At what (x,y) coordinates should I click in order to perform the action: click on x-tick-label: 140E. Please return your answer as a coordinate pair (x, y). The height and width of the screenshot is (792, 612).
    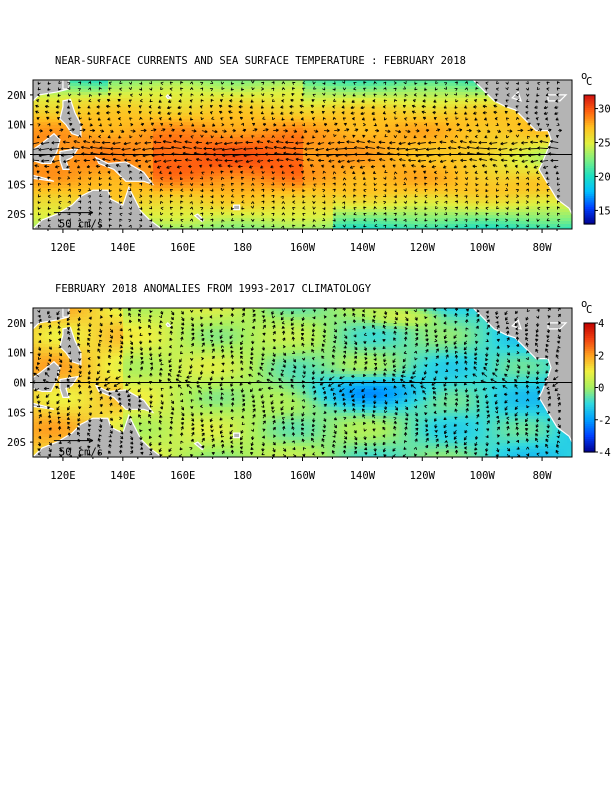
    Looking at the image, I should click on (122, 476).